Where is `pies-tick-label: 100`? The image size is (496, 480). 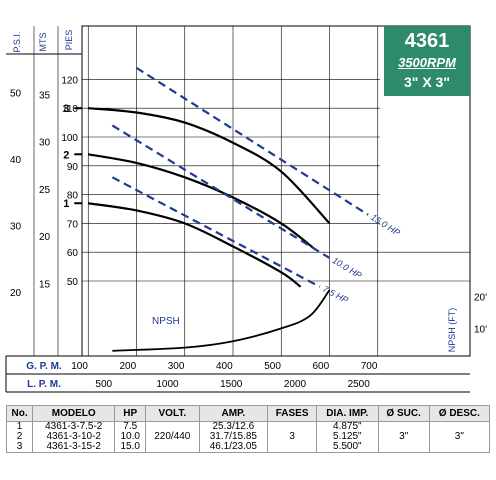
pies-tick-label: 100 is located at coordinates (69, 138).